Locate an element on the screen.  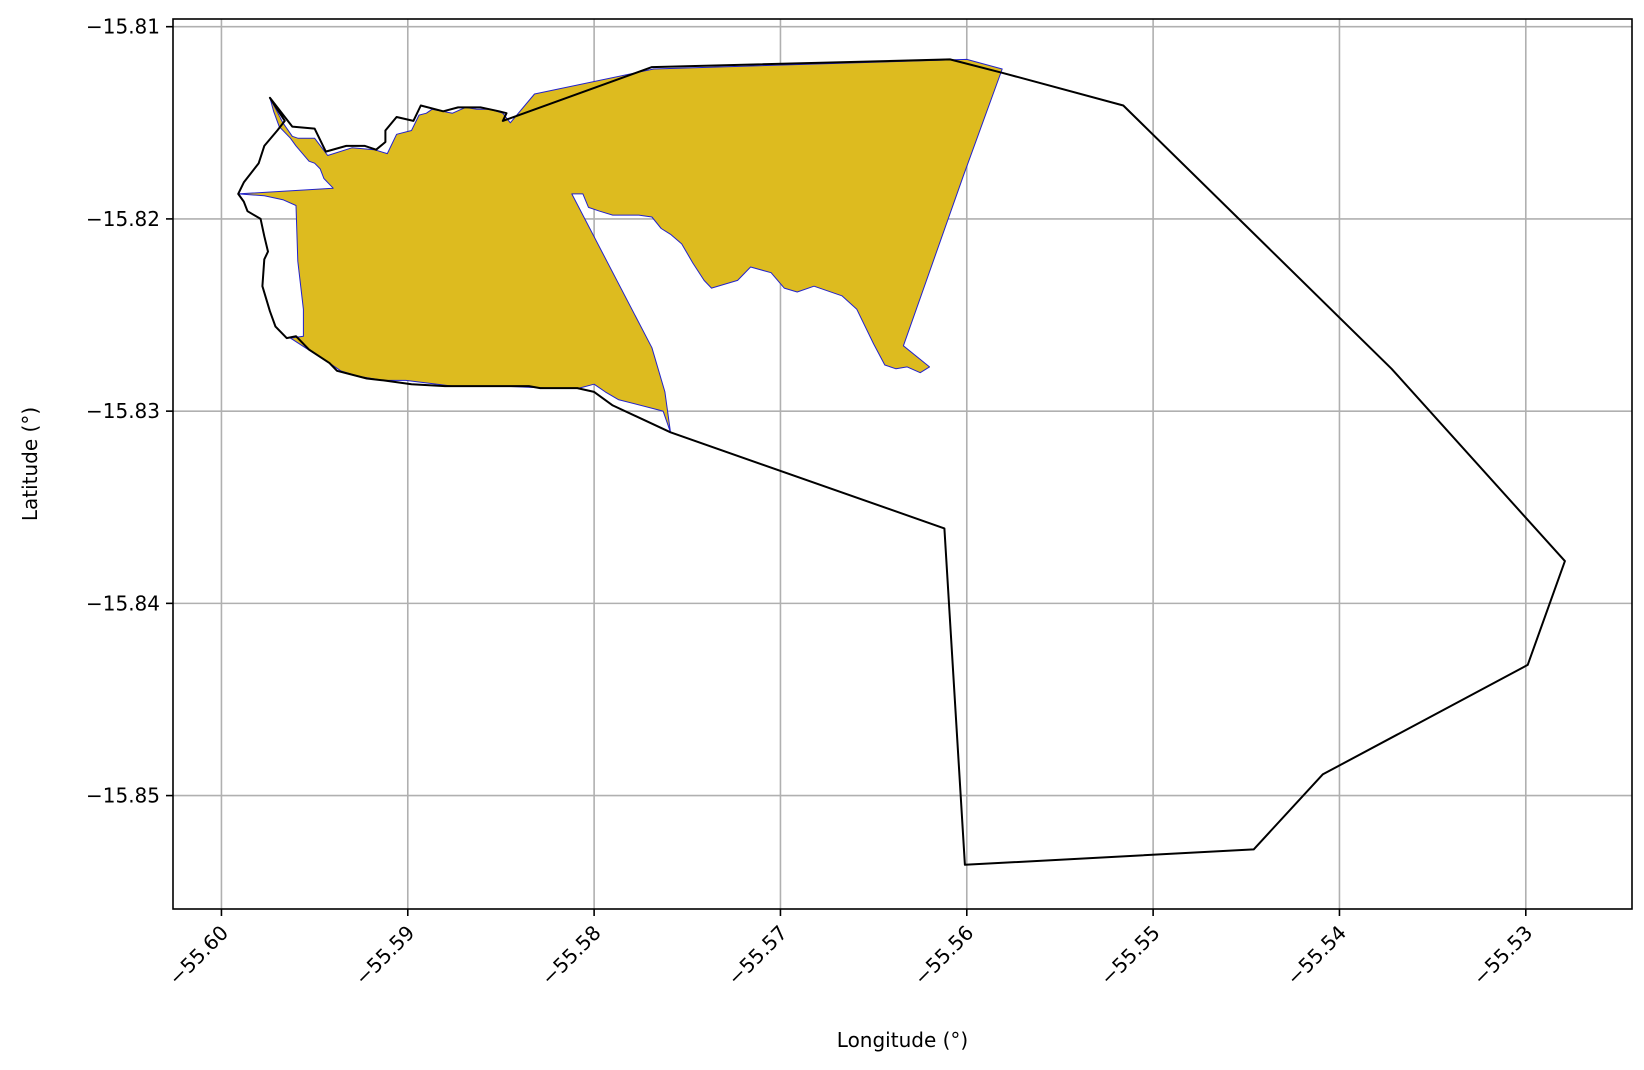
y-axis-label: Latitude (°) is located at coordinates (30, 464).